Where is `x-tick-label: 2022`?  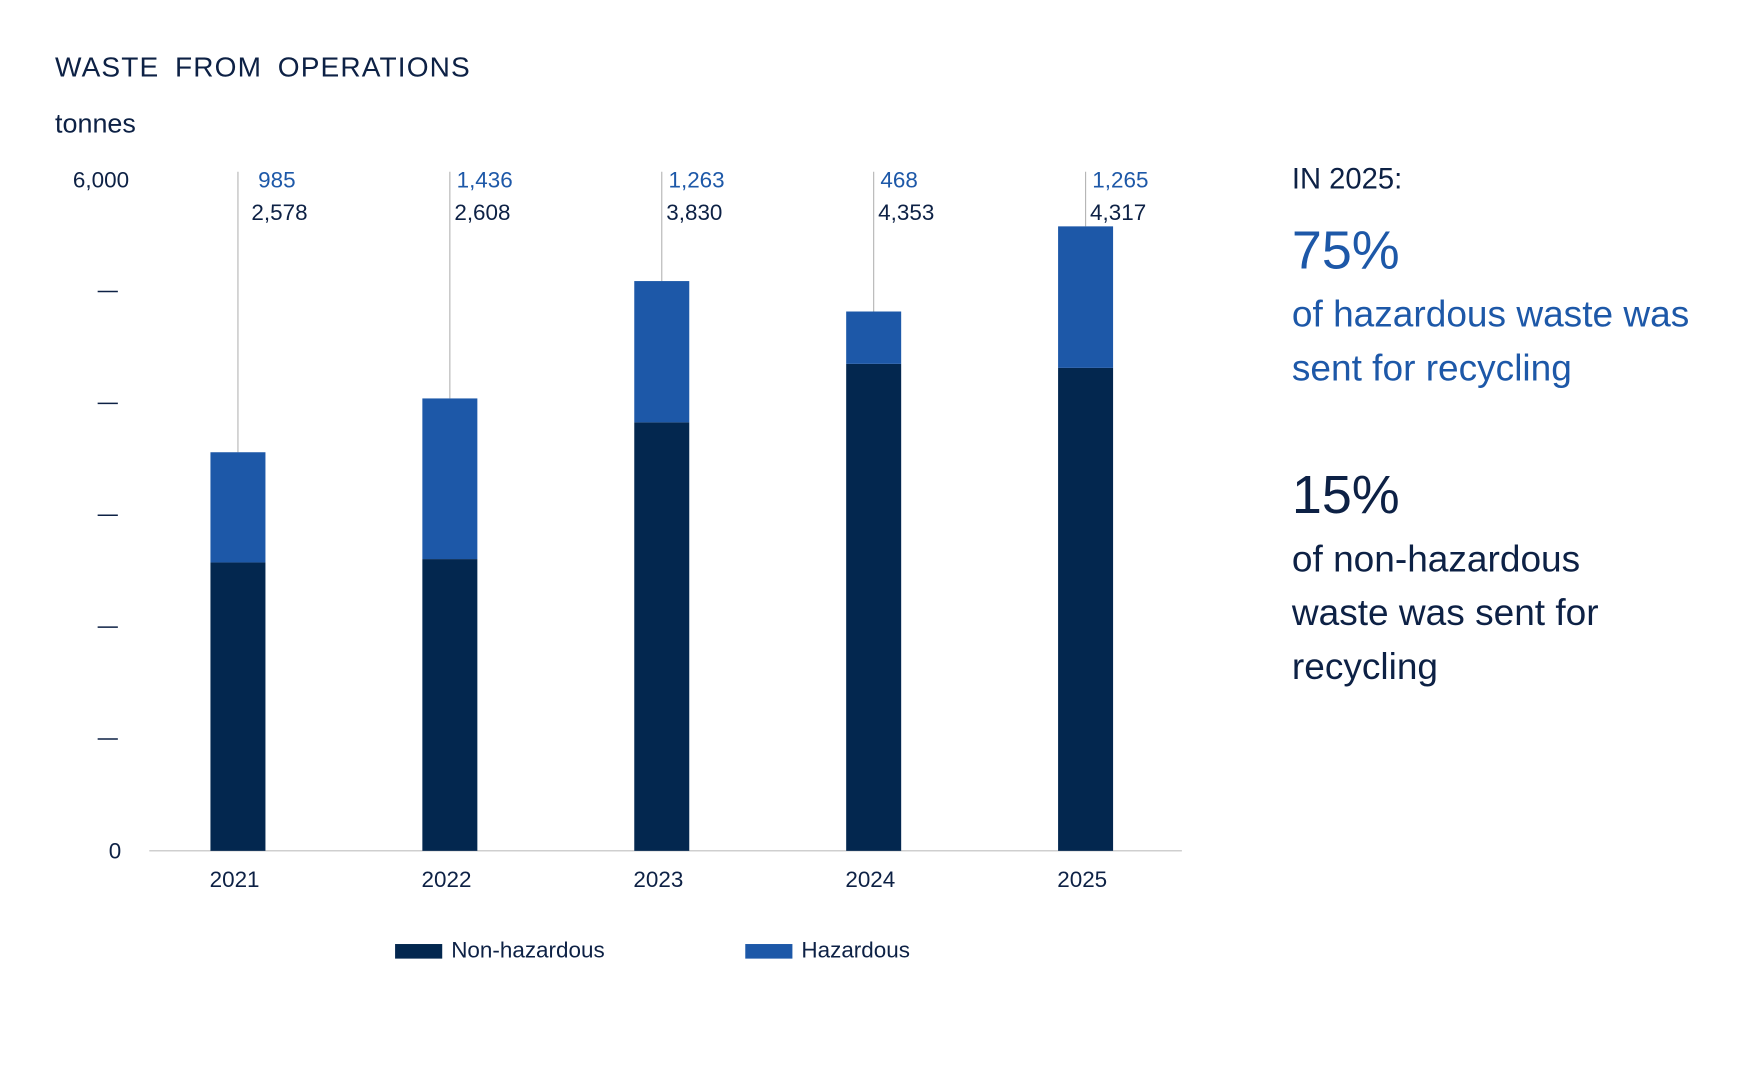
x-tick-label: 2022 is located at coordinates (447, 879).